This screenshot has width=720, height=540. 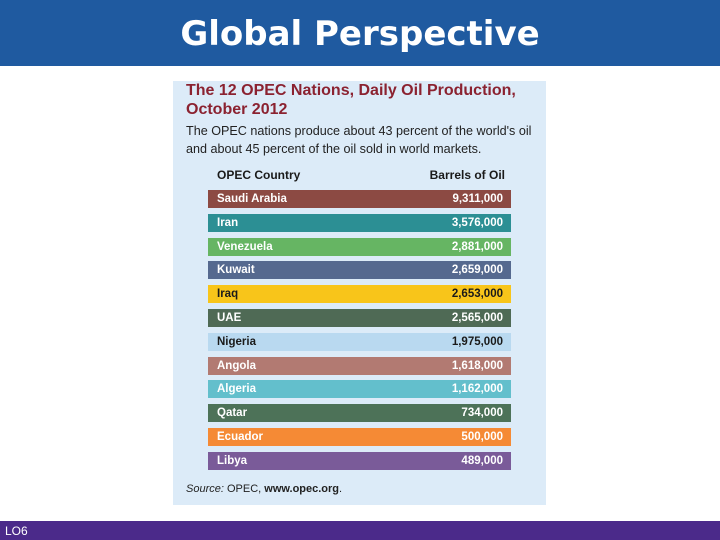 What do you see at coordinates (360, 530) in the screenshot?
I see `slide-footer: LO6` at bounding box center [360, 530].